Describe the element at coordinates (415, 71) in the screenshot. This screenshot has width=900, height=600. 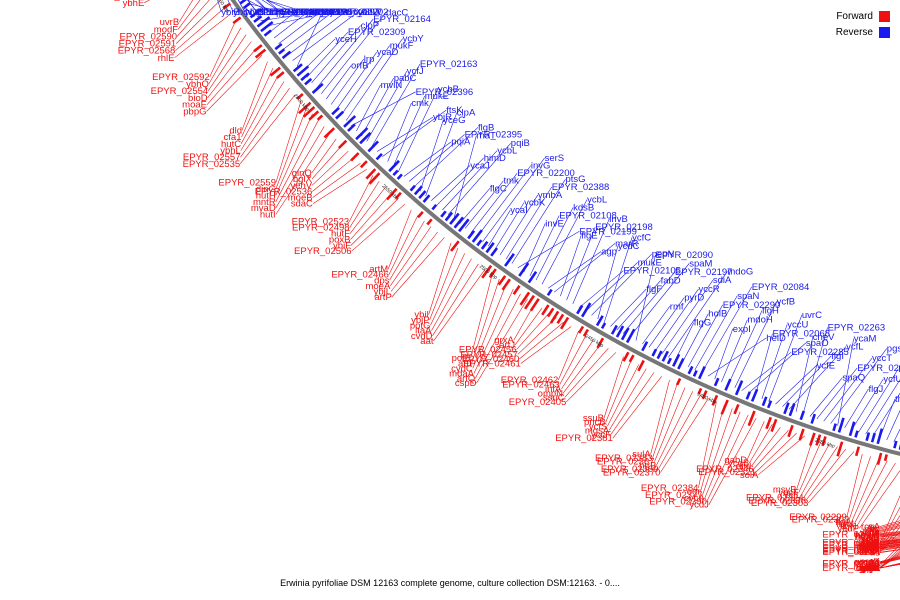
I see `reverse-gene-label: ycfJ` at that location.